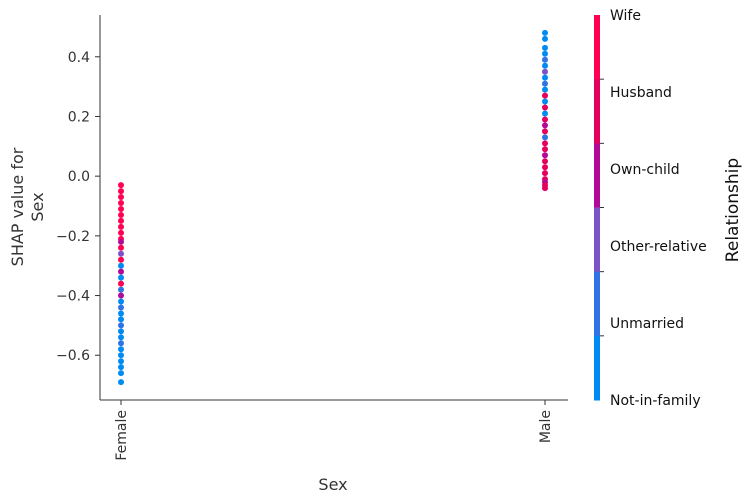  Describe the element at coordinates (73, 297) in the screenshot. I see `y-tick-label: −0.4` at that location.